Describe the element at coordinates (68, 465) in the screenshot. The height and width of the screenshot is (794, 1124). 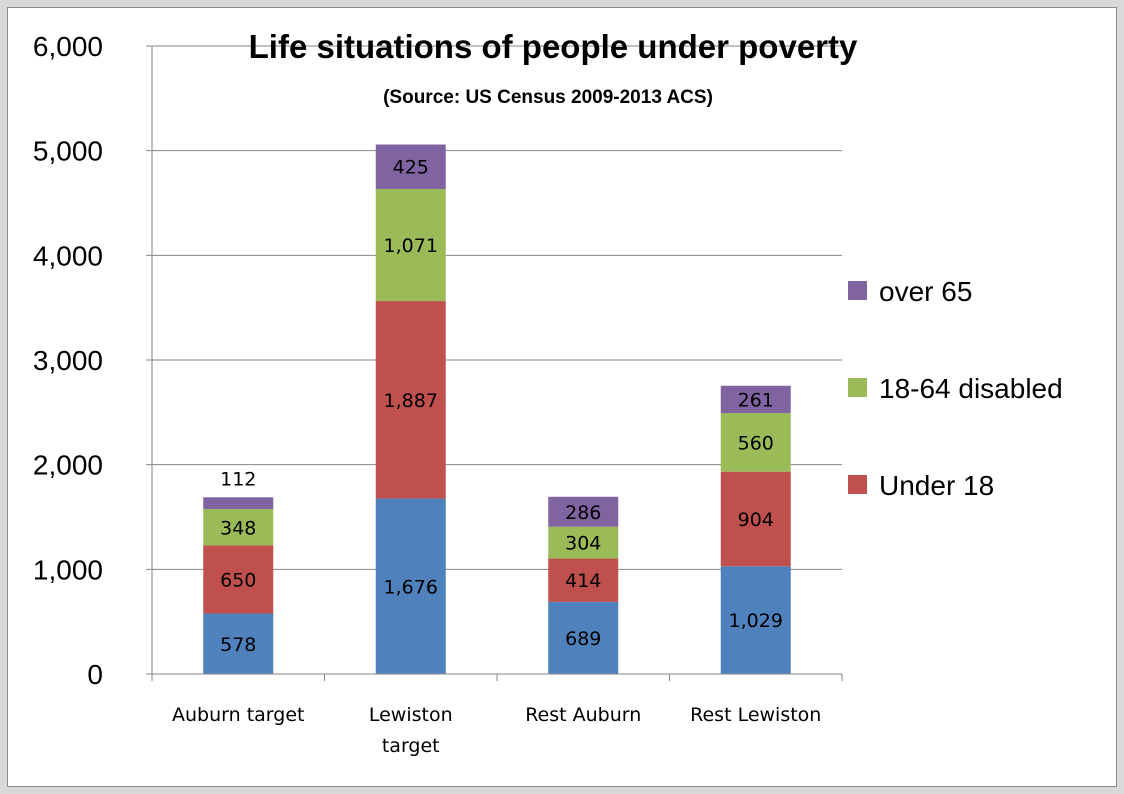
I see `y-tick-label: 2,000` at that location.